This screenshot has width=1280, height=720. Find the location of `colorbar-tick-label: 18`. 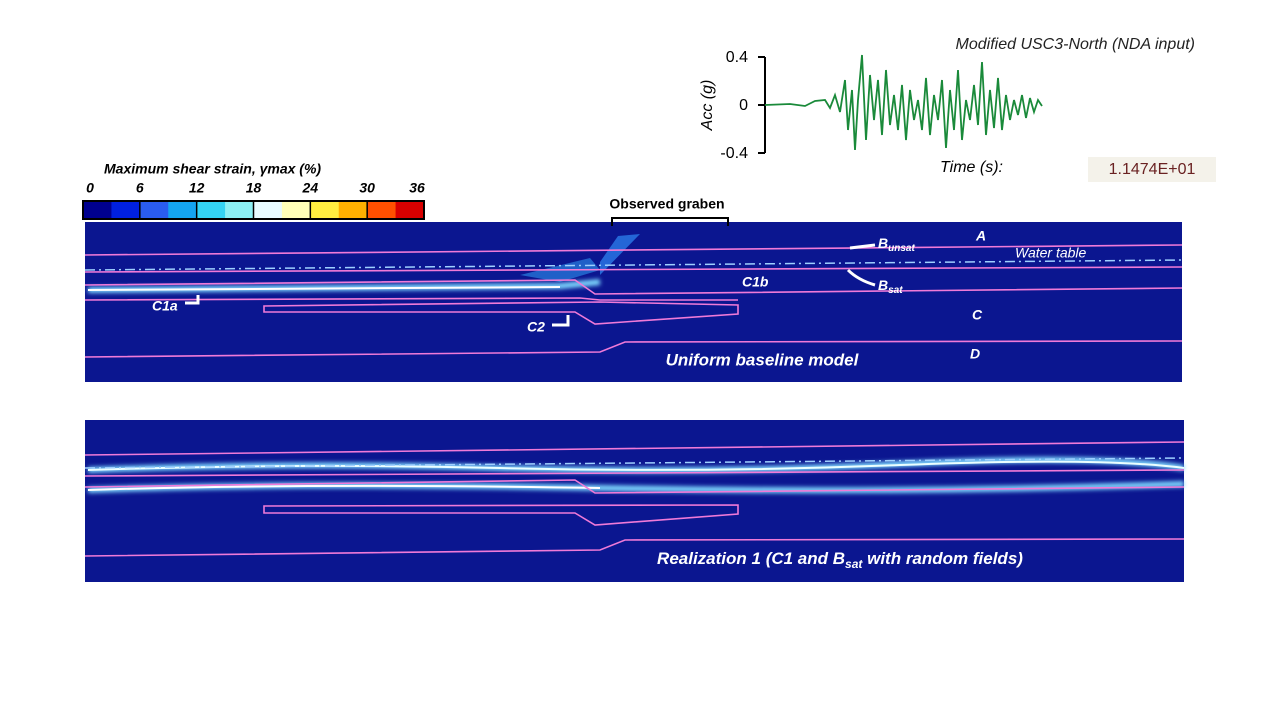

colorbar-tick-label: 18 is located at coordinates (254, 188).